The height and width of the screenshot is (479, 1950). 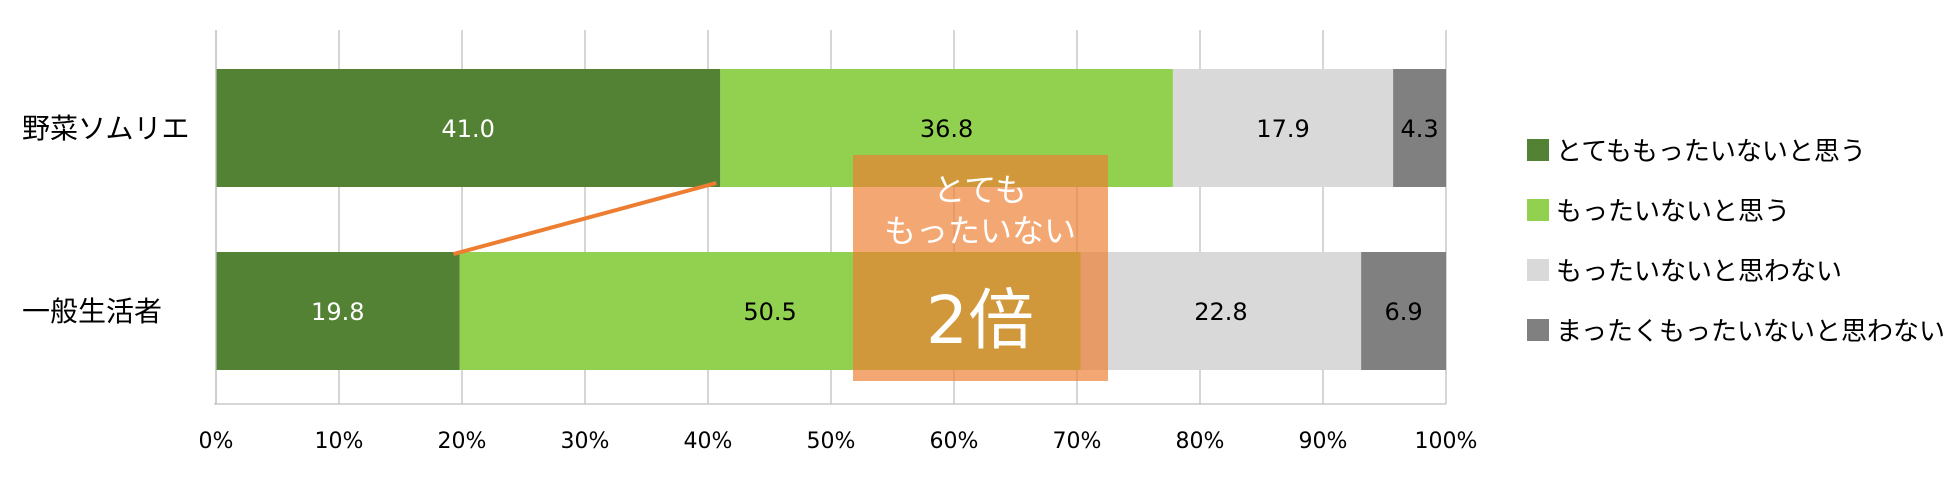 I want to click on x-tick-label: 90%, so click(x=1323, y=441).